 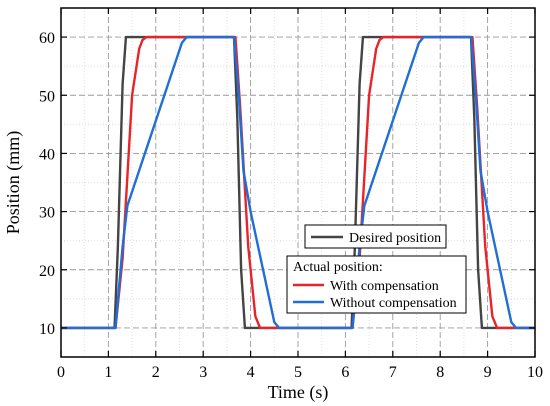 What do you see at coordinates (47, 329) in the screenshot?
I see `y-tick-label: 10` at bounding box center [47, 329].